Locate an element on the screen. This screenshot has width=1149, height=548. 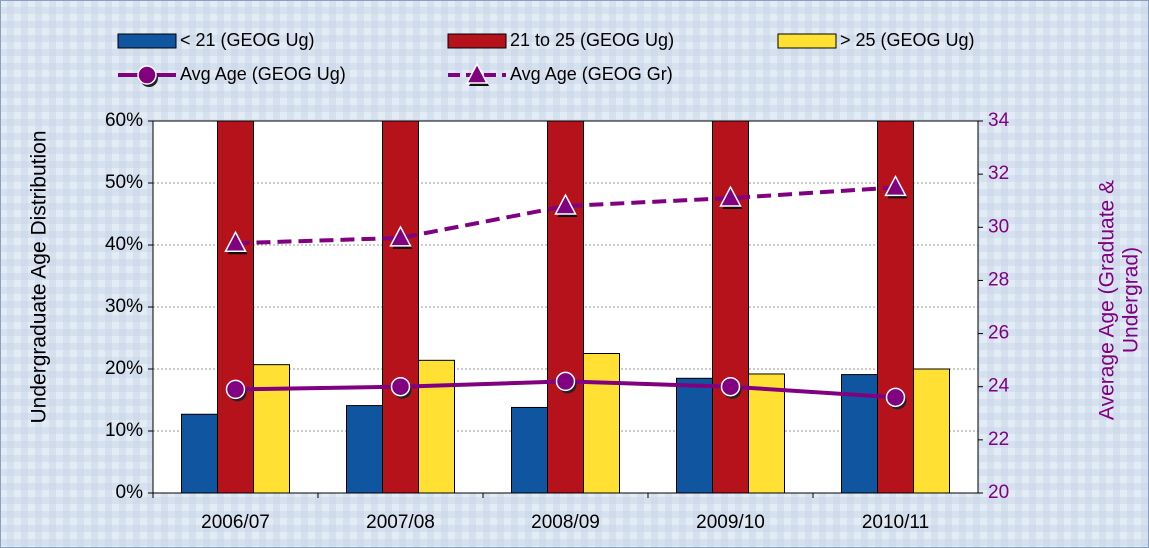
x-tick-label: 2009/10 is located at coordinates (730, 522).